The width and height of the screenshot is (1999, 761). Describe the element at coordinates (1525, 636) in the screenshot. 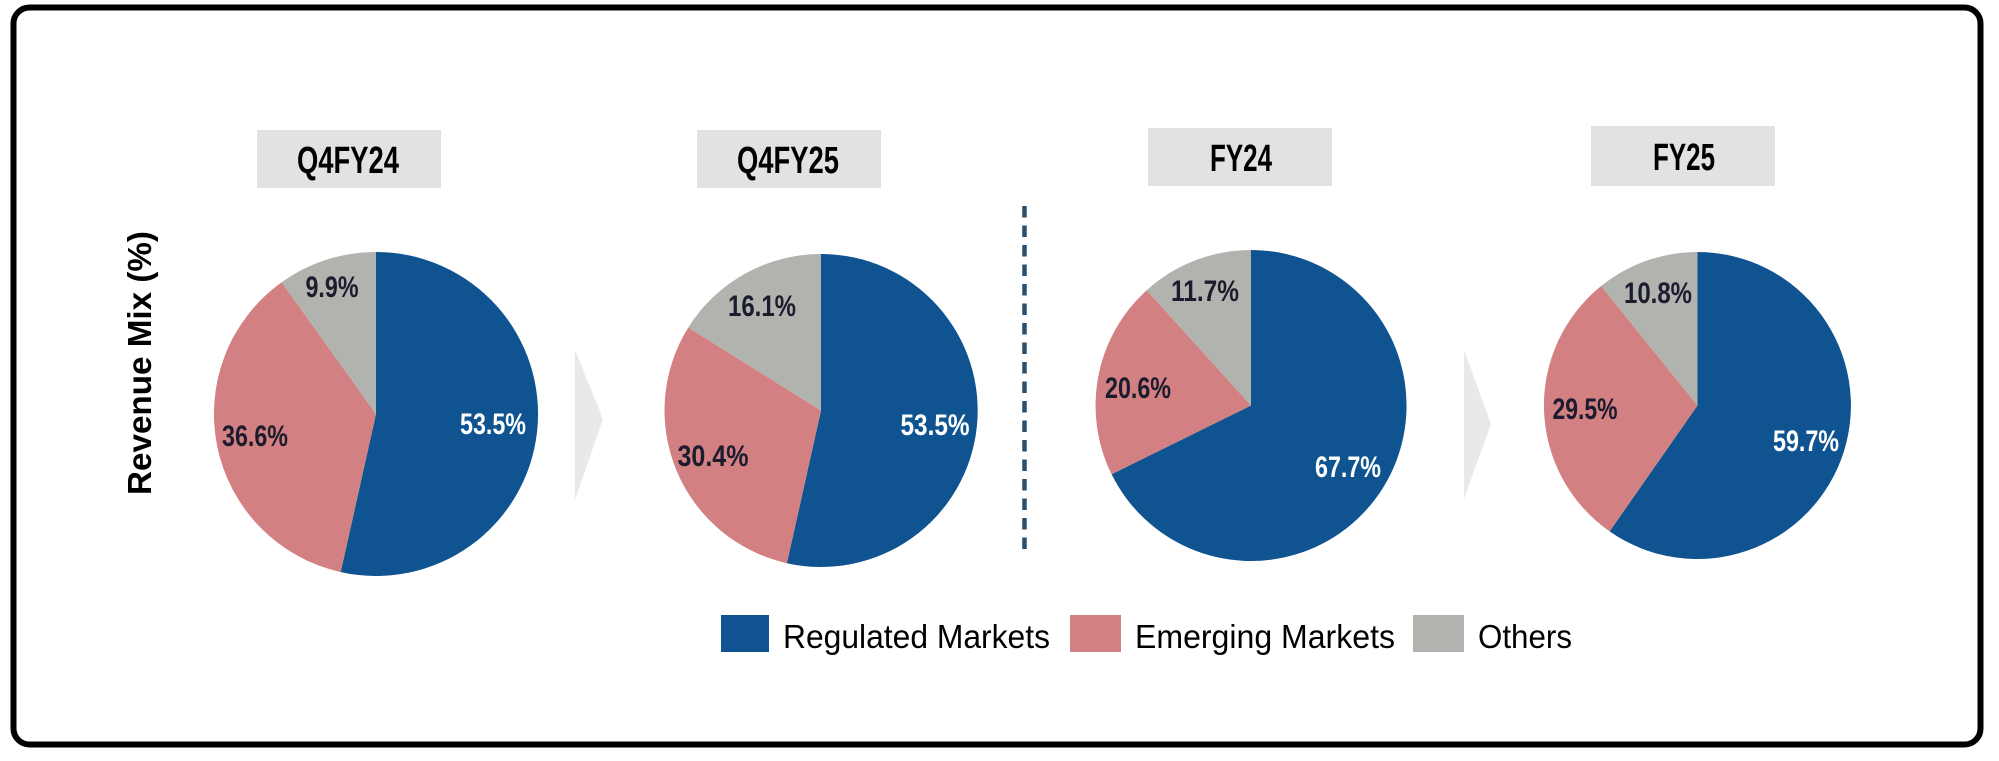

I see `svg-text: Others` at that location.